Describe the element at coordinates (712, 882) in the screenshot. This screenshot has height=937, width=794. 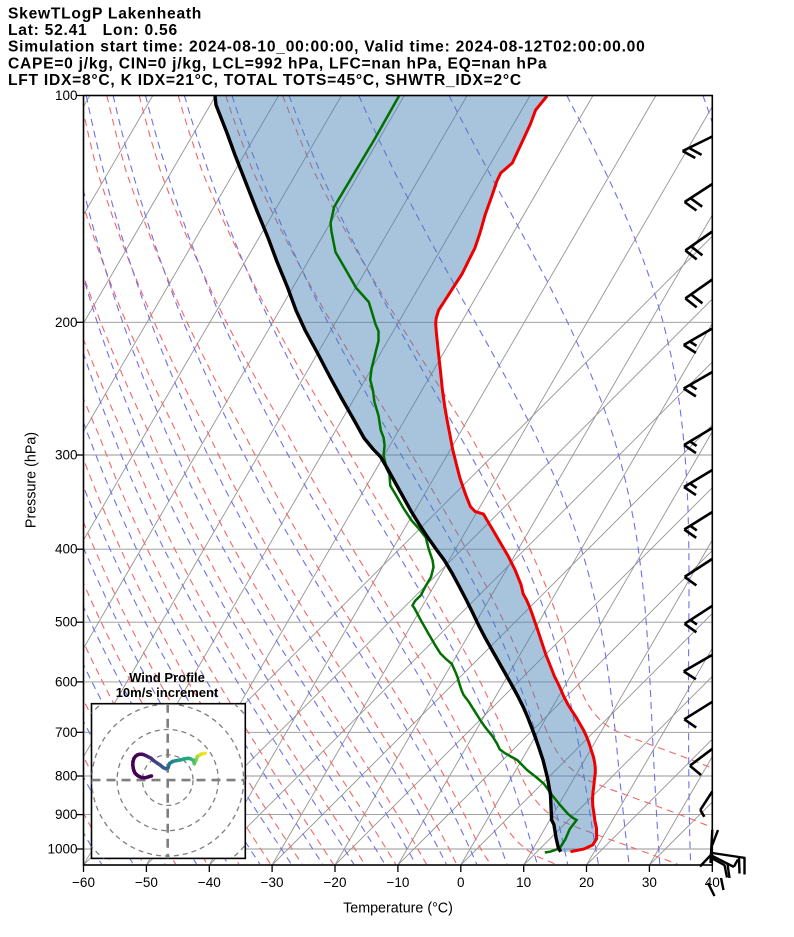
I see `svg-text: 40` at that location.